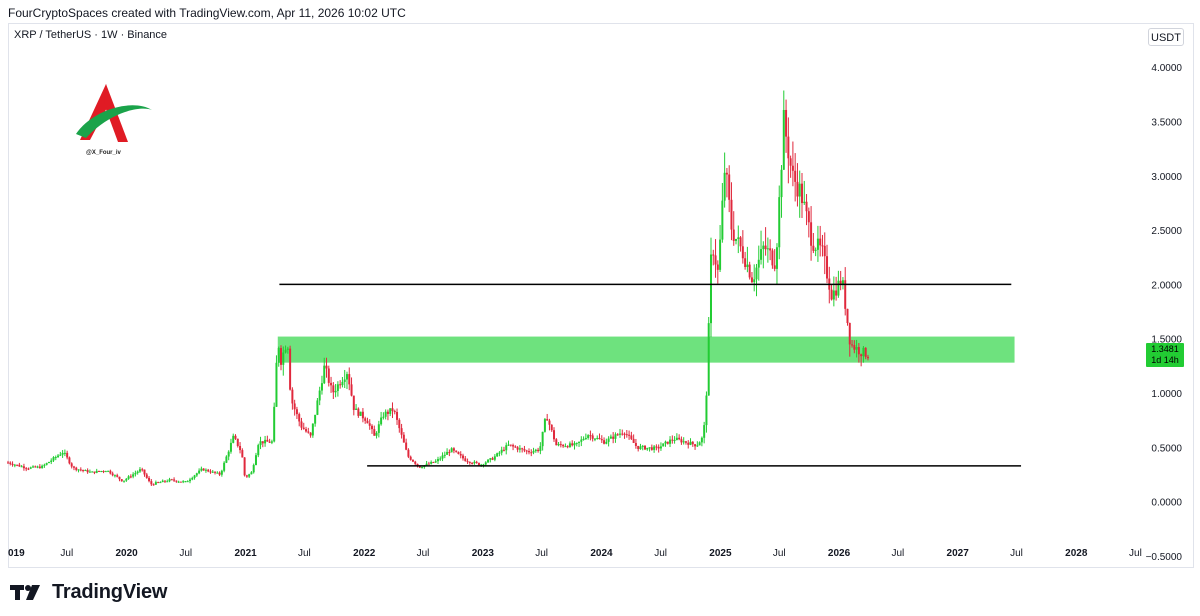 The width and height of the screenshot is (1200, 616). What do you see at coordinates (1166, 122) in the screenshot?
I see `price-tick-label: 3.5000` at bounding box center [1166, 122].